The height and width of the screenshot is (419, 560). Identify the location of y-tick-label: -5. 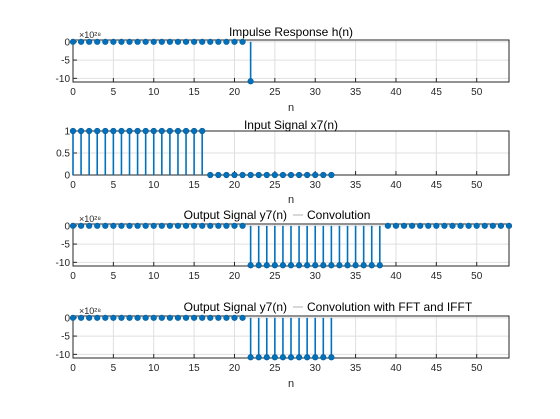
(65, 61).